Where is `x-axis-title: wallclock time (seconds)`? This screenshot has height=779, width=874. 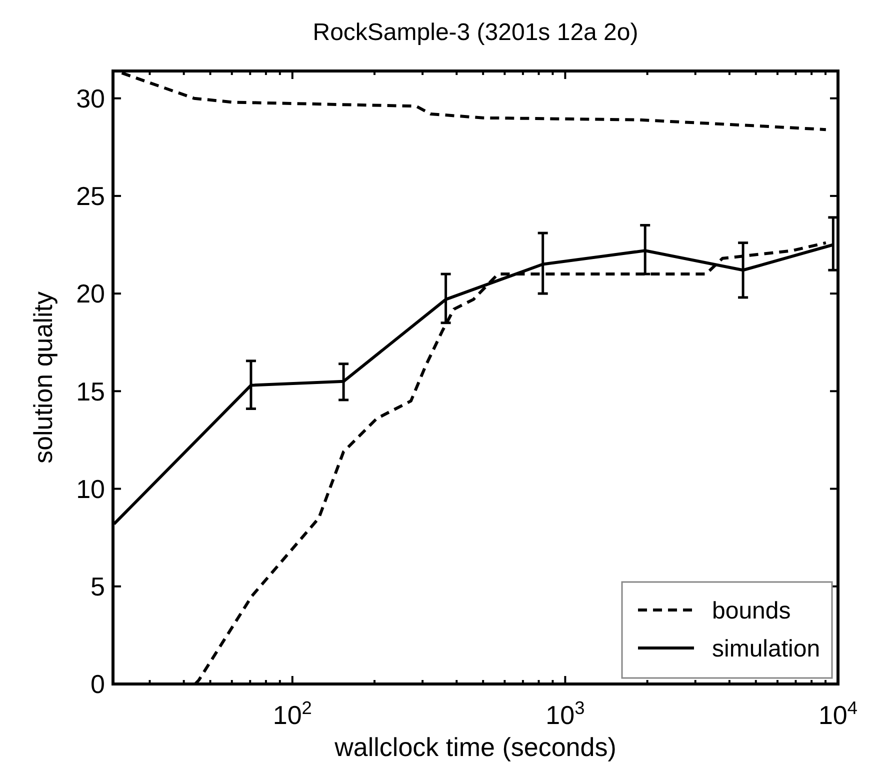
x-axis-title: wallclock time (seconds) is located at coordinates (475, 747).